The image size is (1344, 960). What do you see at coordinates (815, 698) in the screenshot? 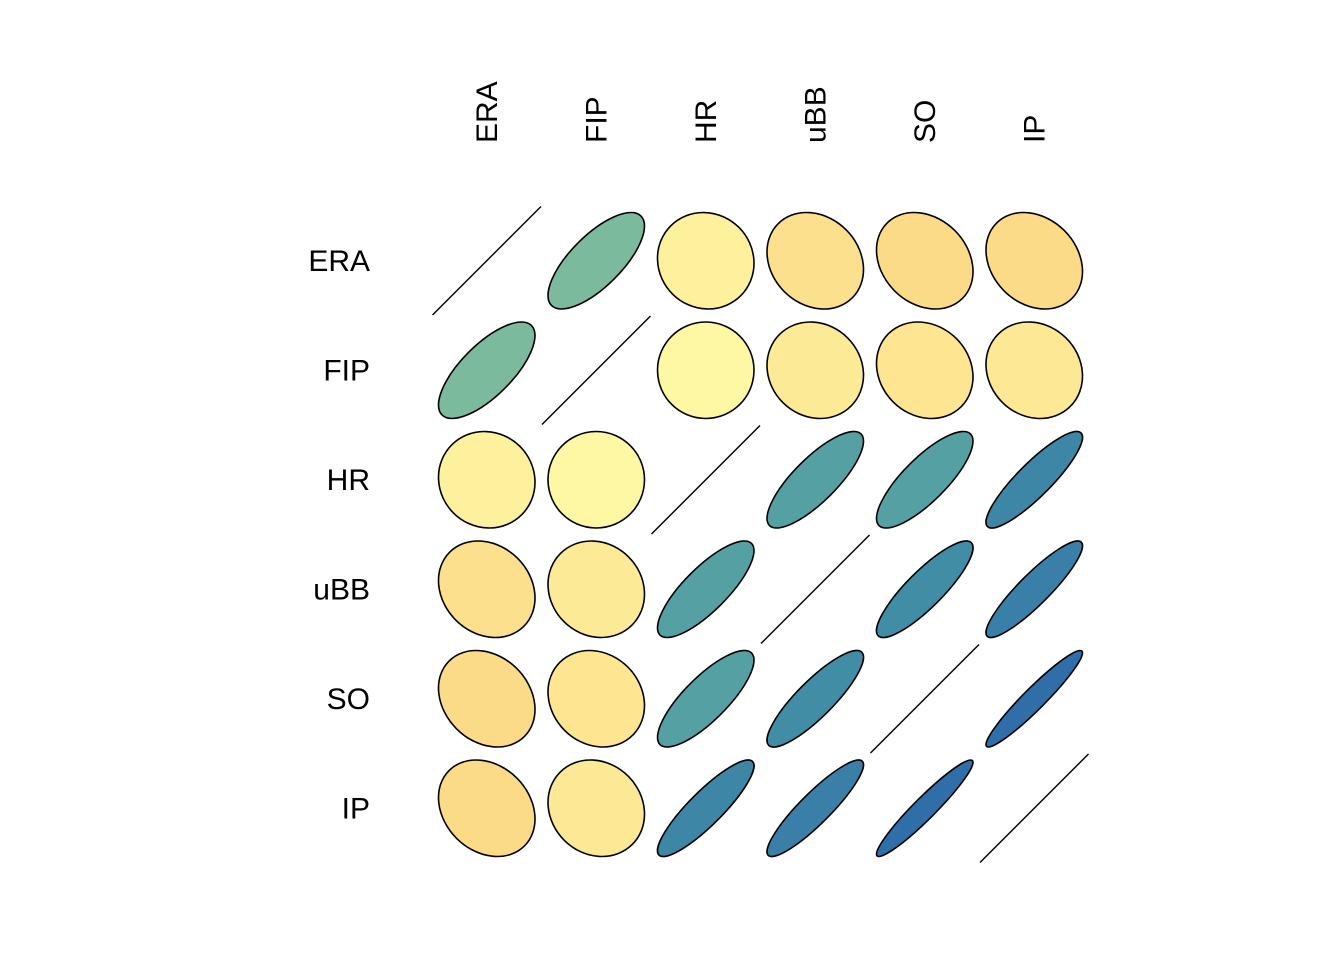
I see `cell-so-ubb-ellipse` at bounding box center [815, 698].